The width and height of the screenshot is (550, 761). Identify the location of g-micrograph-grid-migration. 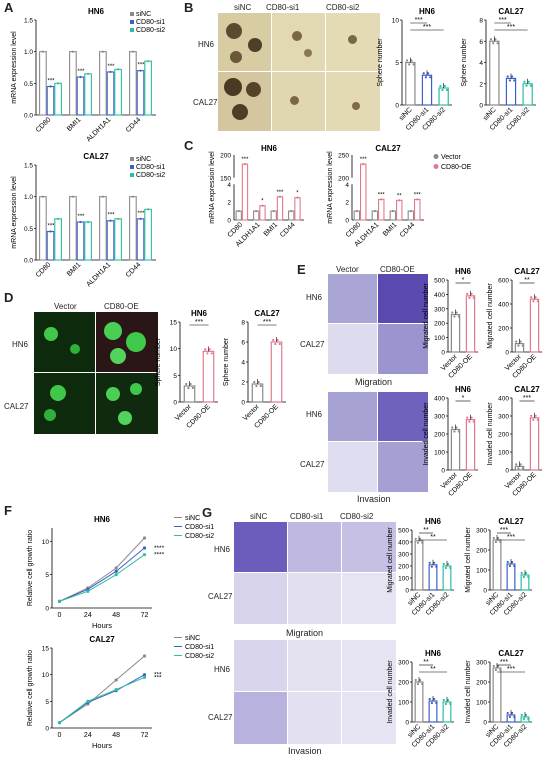
(315, 573).